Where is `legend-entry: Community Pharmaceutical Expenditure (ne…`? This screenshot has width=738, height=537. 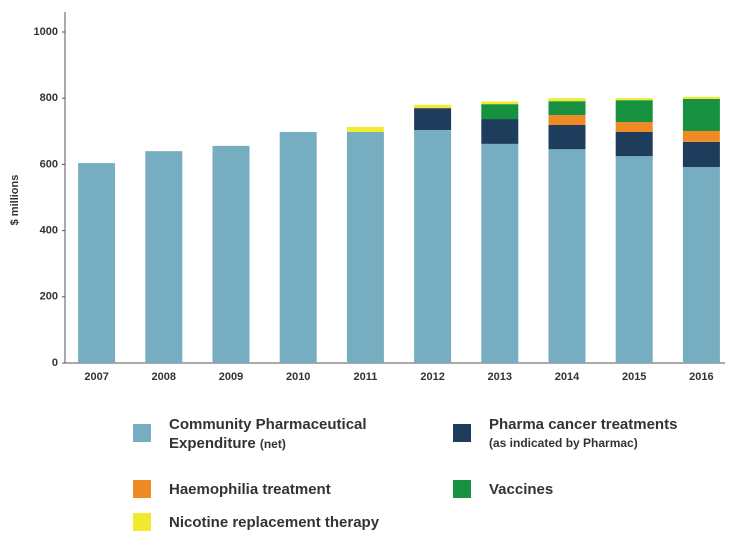 legend-entry: Community Pharmaceutical Expenditure (ne… is located at coordinates (258, 434).